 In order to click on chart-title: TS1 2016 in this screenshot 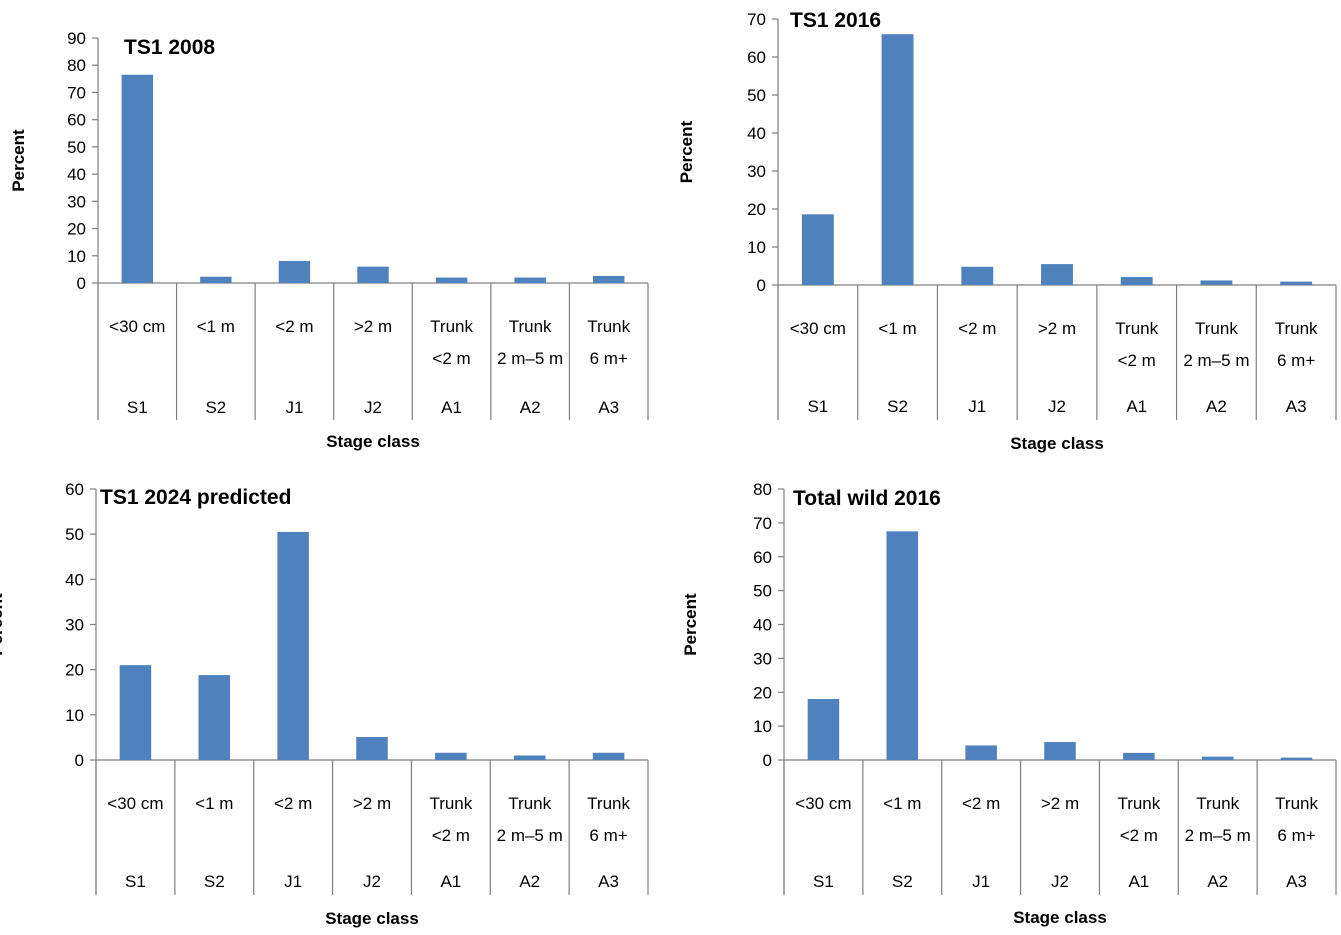, I will do `click(835, 20)`.